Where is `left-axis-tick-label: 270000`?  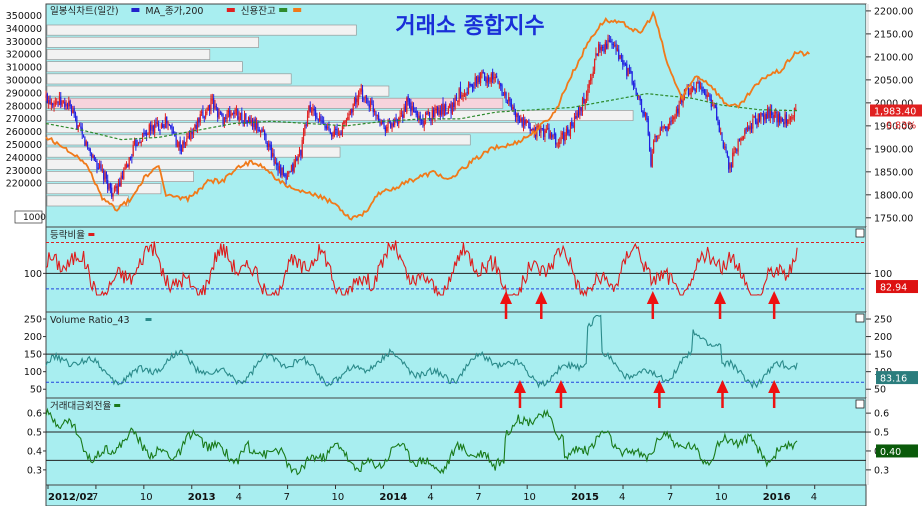 left-axis-tick-label: 270000 is located at coordinates (24, 119).